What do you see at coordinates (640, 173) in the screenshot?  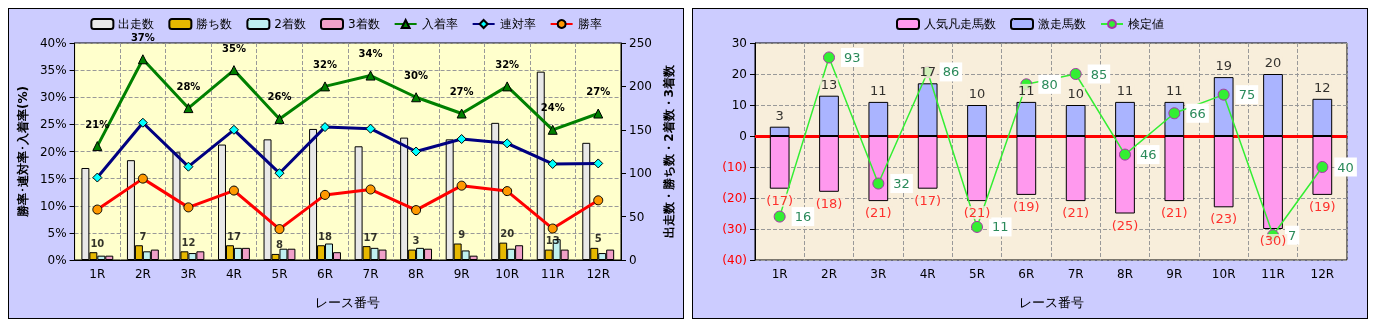 I see `y2-tick-label: 100` at bounding box center [640, 173].